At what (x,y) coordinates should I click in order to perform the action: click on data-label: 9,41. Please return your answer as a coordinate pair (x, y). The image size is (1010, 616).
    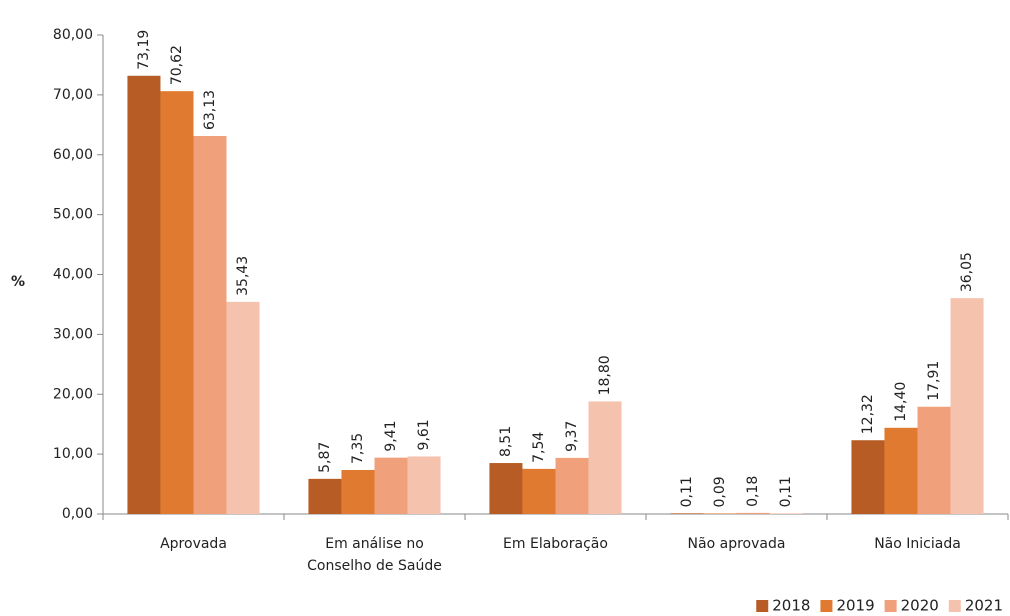
    Looking at the image, I should click on (391, 435).